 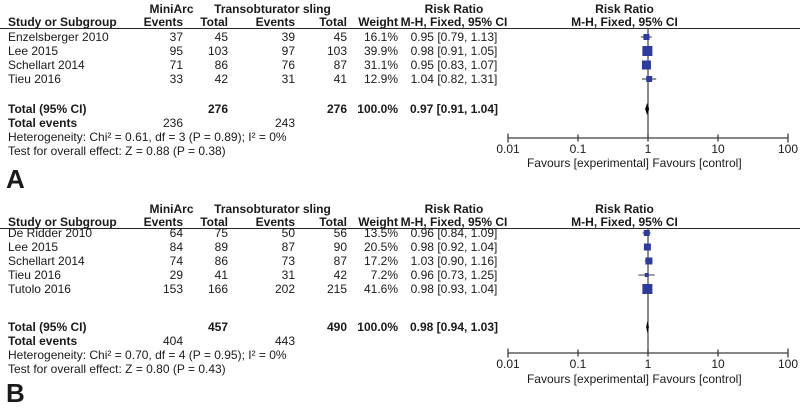 What do you see at coordinates (176, 65) in the screenshot?
I see `events1-value: 71` at bounding box center [176, 65].